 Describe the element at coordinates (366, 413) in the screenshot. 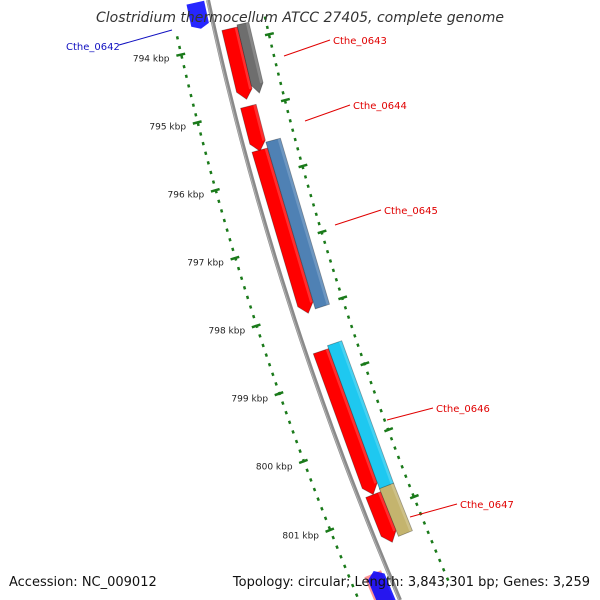

I see `feature-cthe-0646-cyan-highlight` at that location.